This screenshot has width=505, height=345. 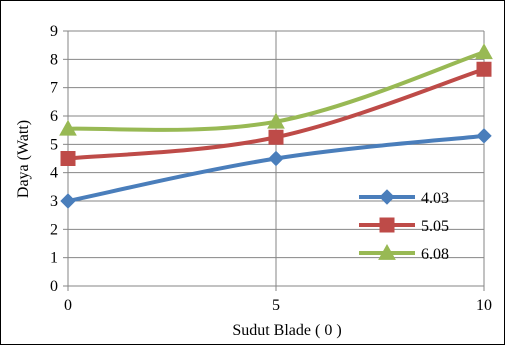 I want to click on x-tick-labels: 0 5 10, so click(x=278, y=305).